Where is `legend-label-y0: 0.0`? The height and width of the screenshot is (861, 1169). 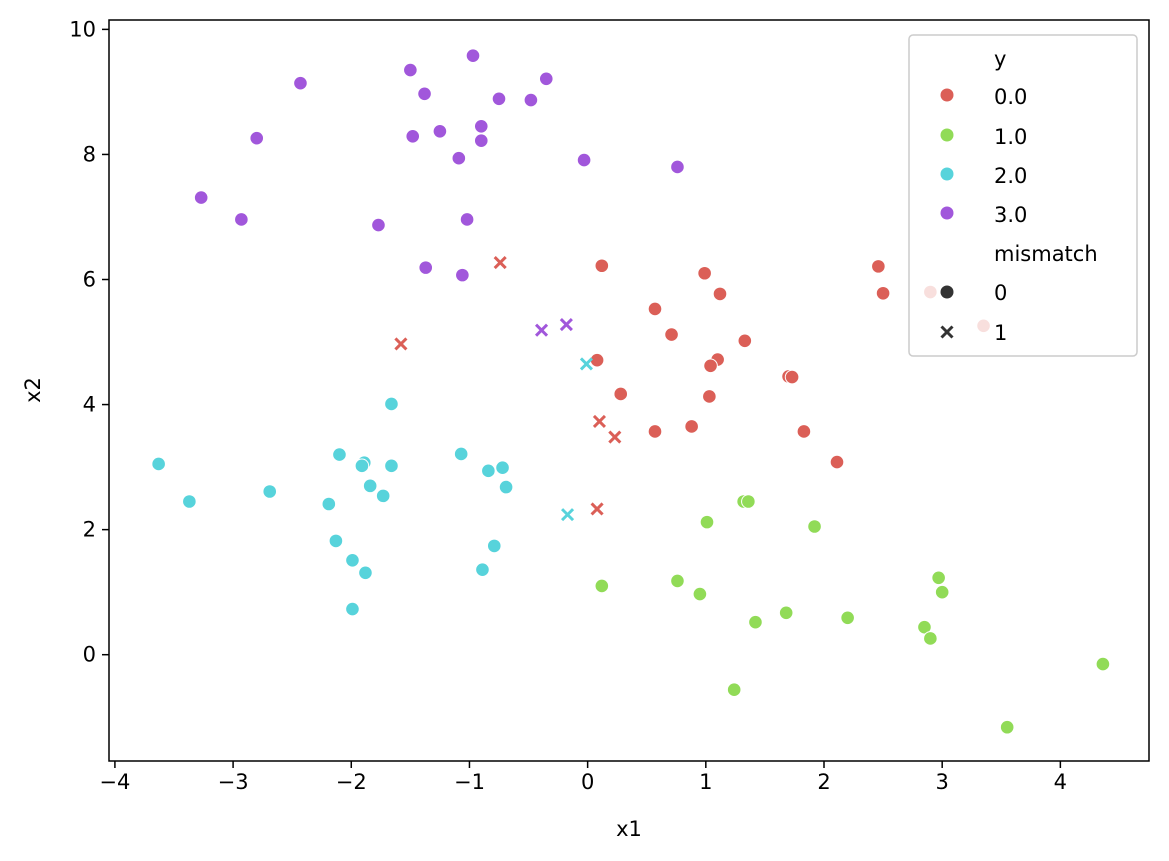 legend-label-y0: 0.0 is located at coordinates (1010, 97).